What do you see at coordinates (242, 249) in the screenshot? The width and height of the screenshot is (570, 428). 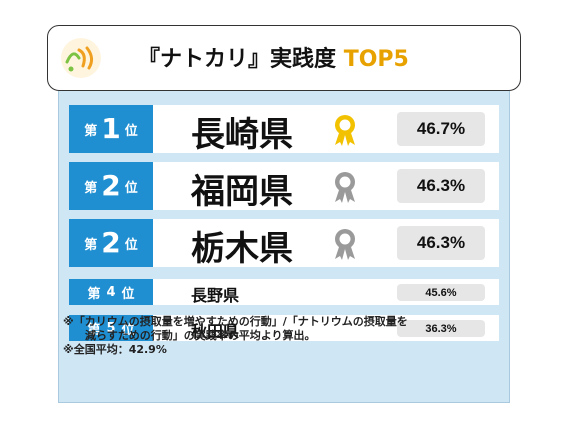 I see `prefecture-name: 栃木県` at bounding box center [242, 249].